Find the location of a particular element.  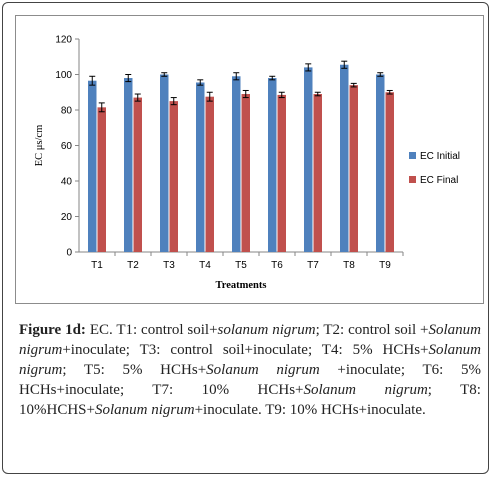

y-tick-label: 120 is located at coordinates (63, 40).